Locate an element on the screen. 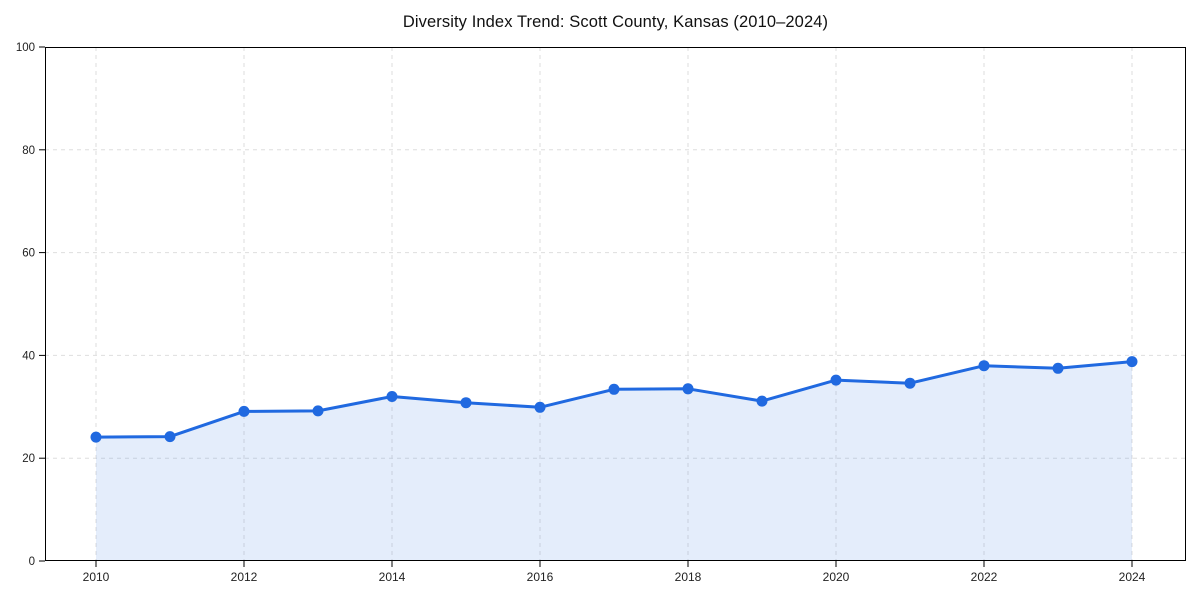  data-point-2010 is located at coordinates (96, 437).